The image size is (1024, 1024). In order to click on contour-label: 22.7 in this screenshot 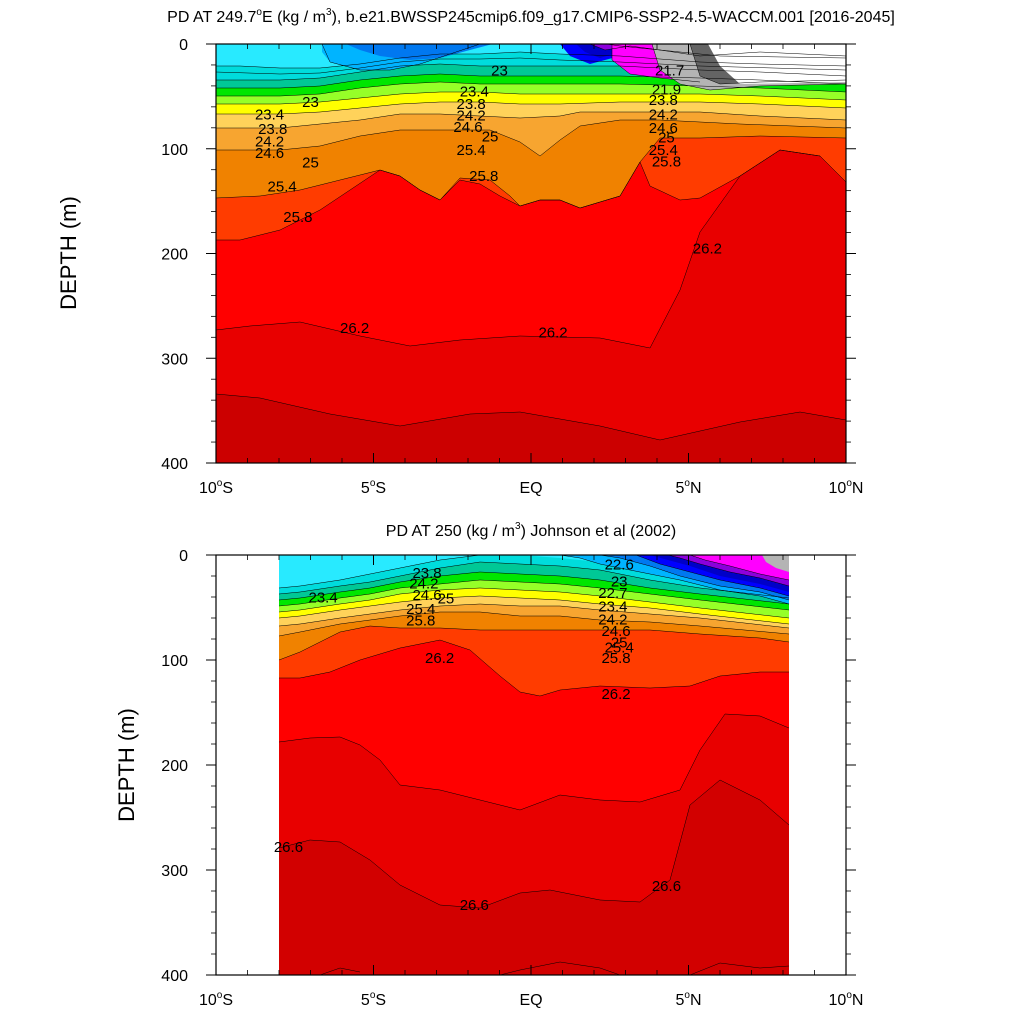, I will do `click(612, 593)`.